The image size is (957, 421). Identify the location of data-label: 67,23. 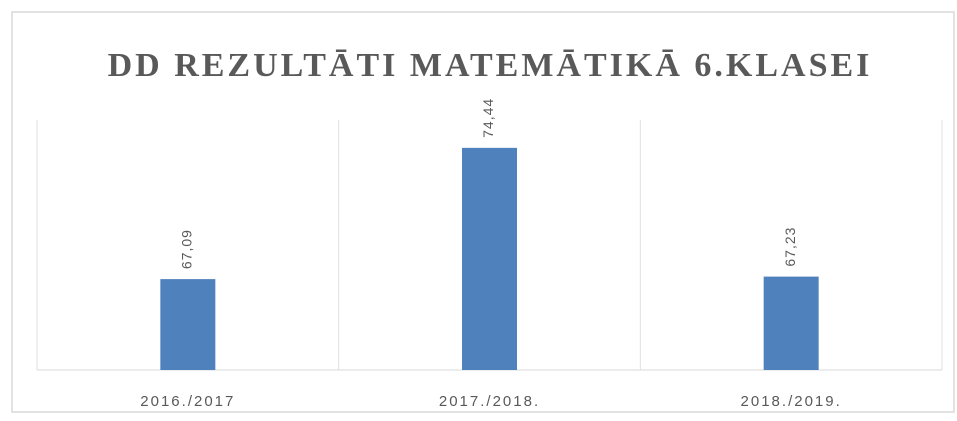
(790, 247).